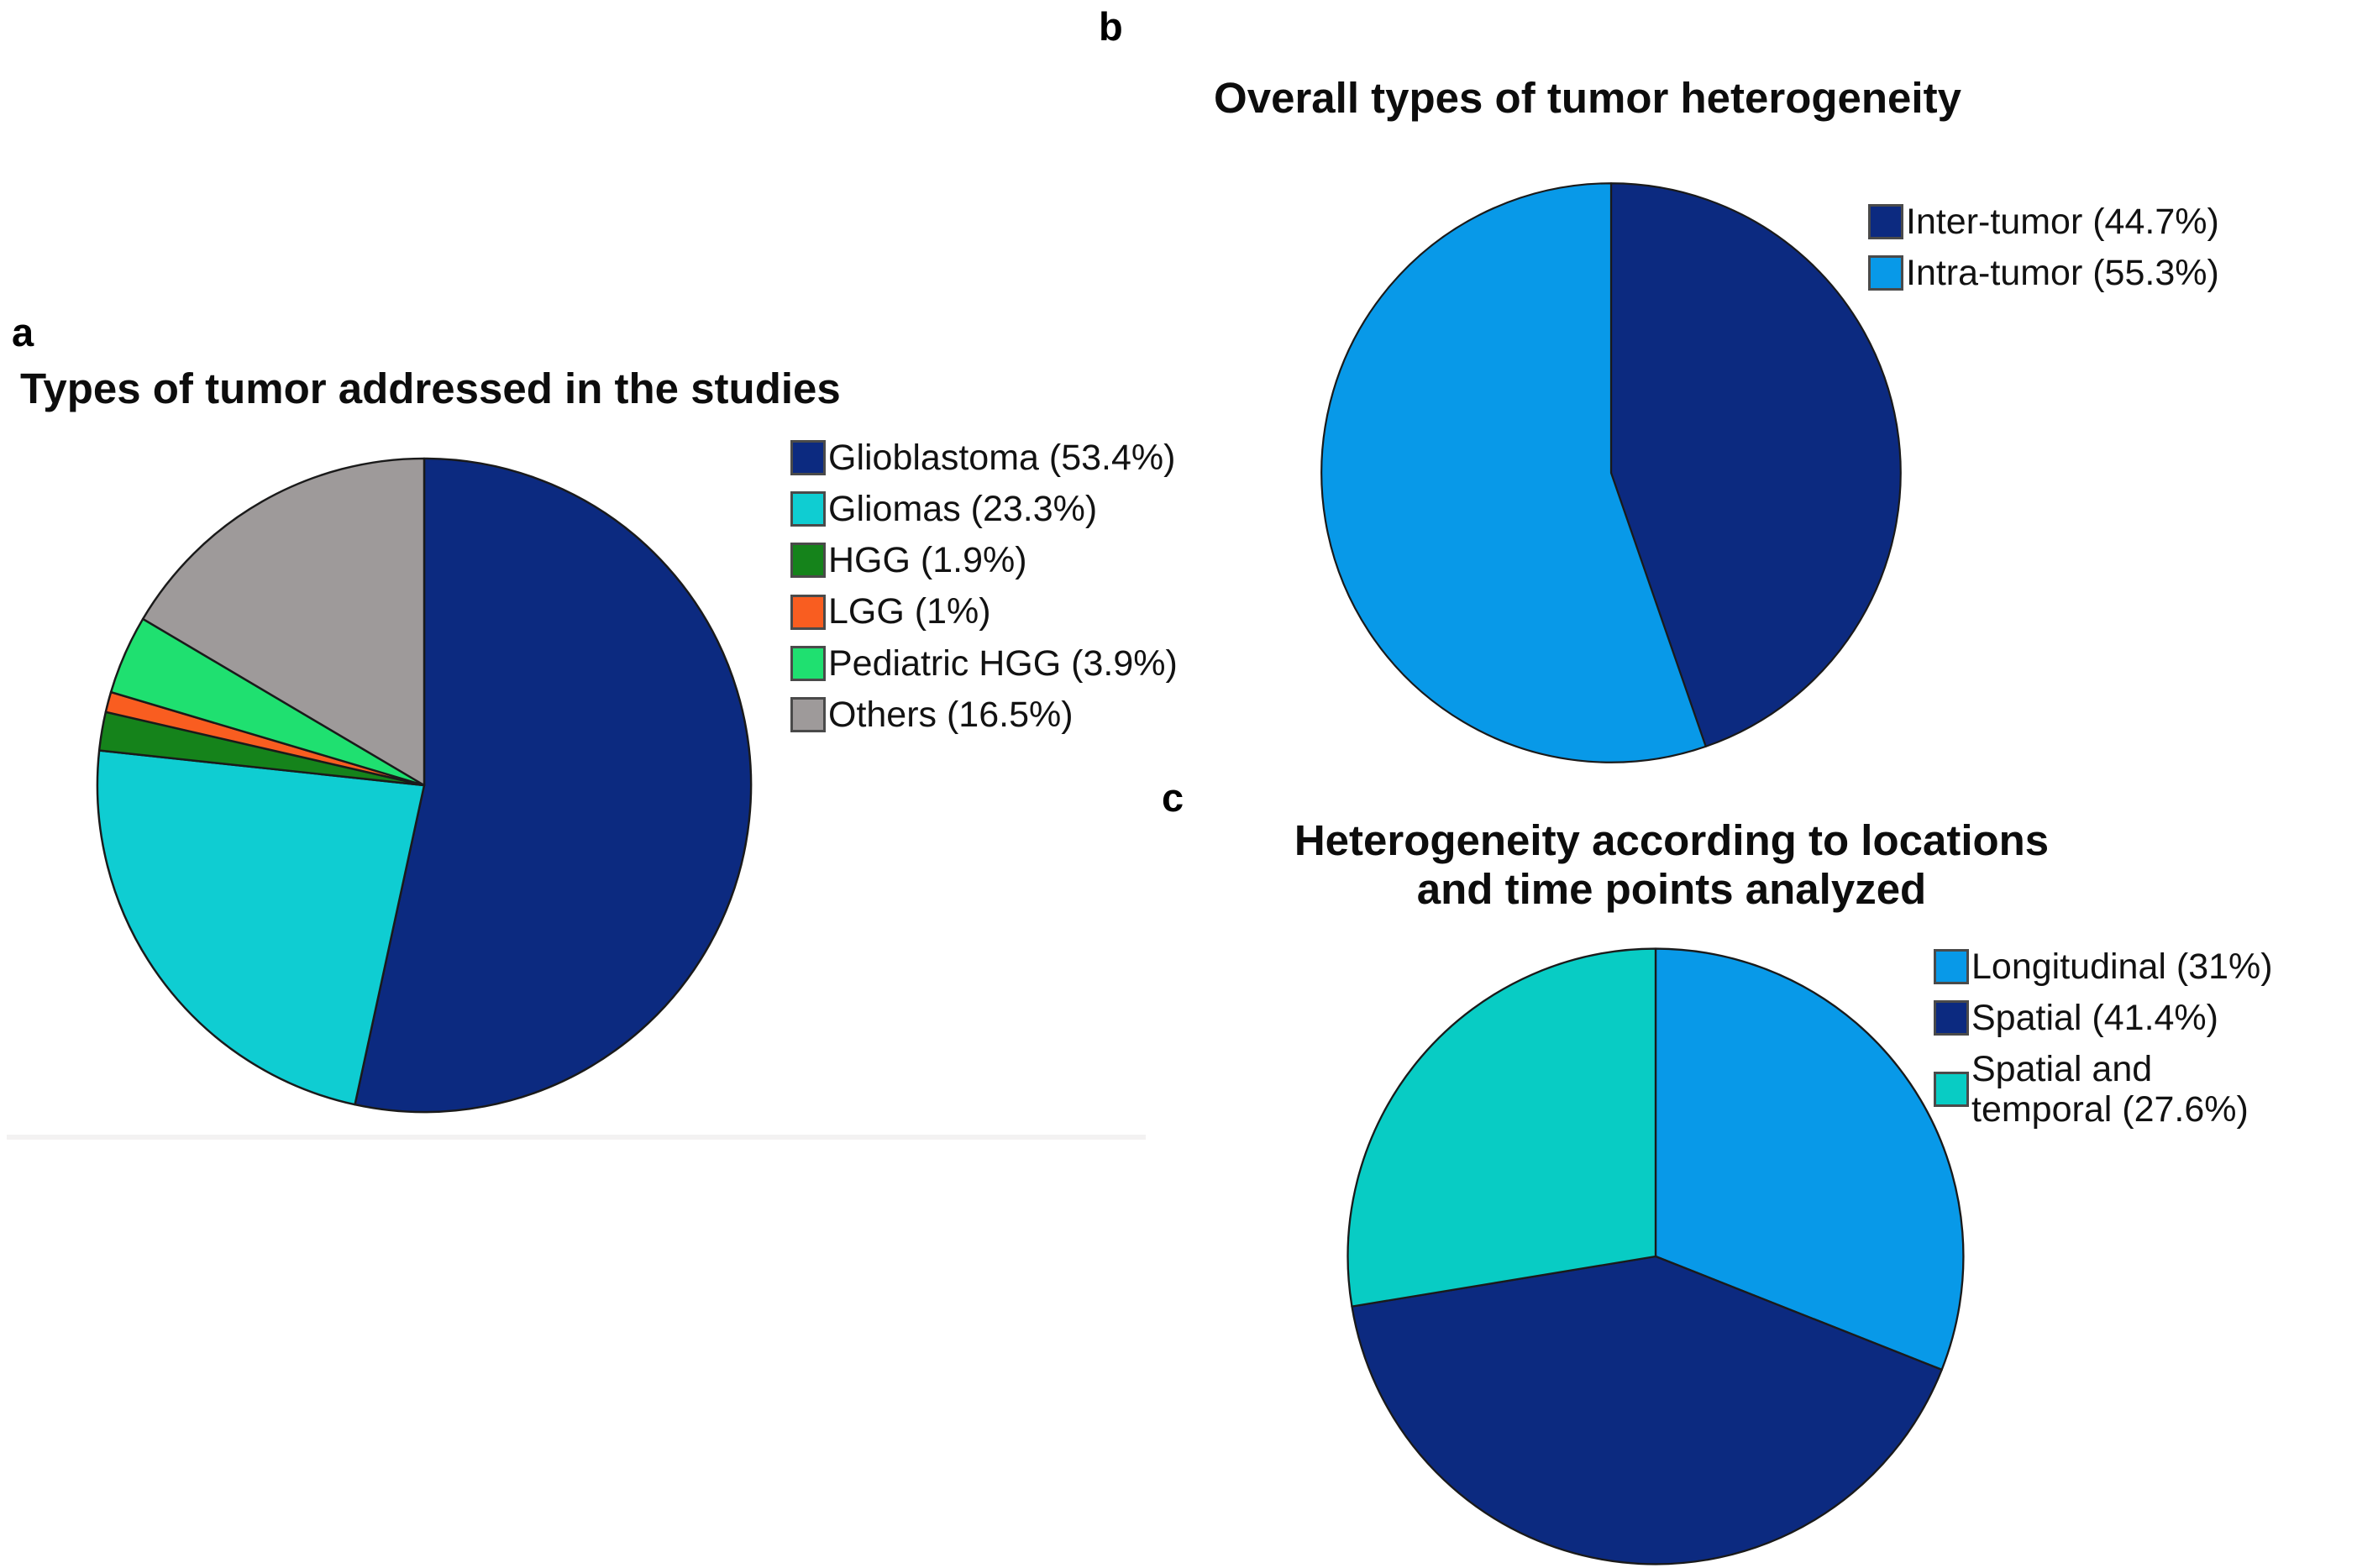 The height and width of the screenshot is (1568, 2357). I want to click on legend-item: Spatial (41.4%), so click(2103, 1018).